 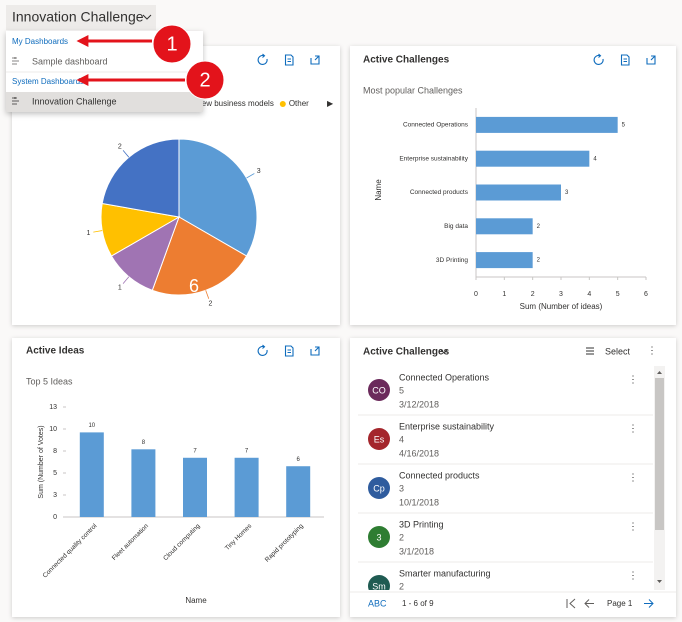 What do you see at coordinates (150, 62) in the screenshot?
I see `annotations: 1 2` at bounding box center [150, 62].